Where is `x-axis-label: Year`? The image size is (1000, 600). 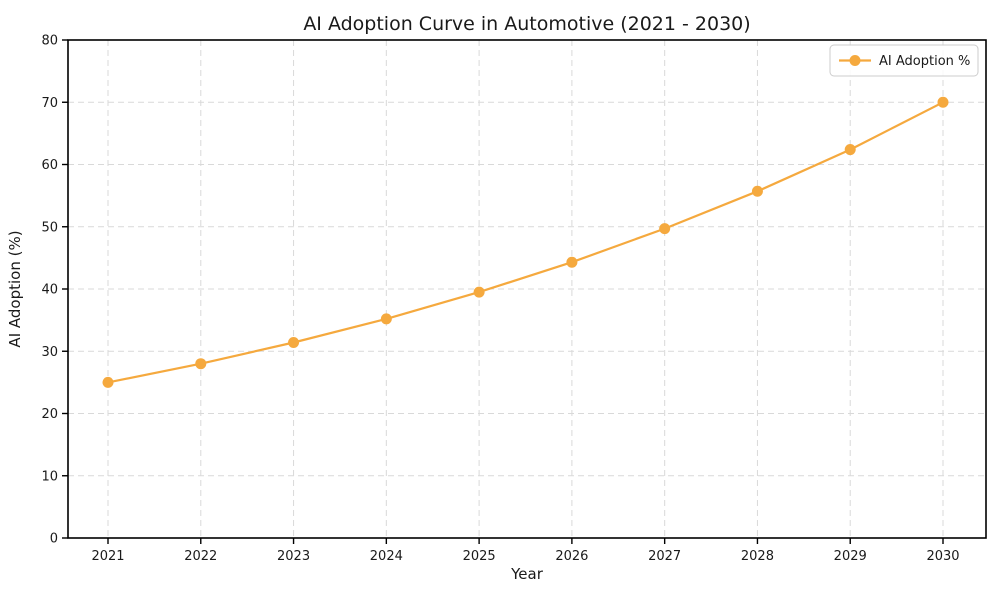 x-axis-label: Year is located at coordinates (527, 574).